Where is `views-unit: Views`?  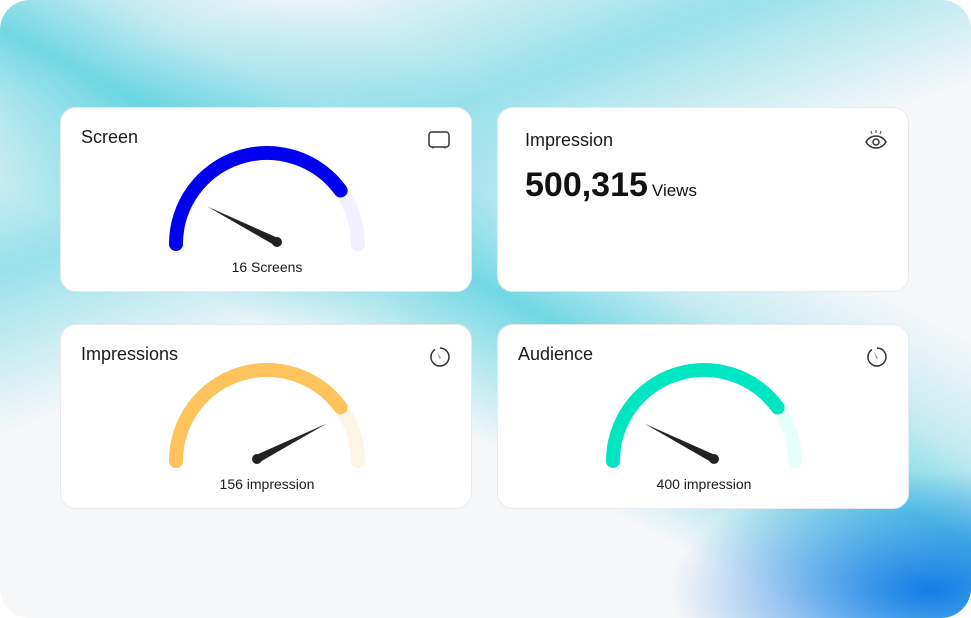
views-unit: Views is located at coordinates (674, 190).